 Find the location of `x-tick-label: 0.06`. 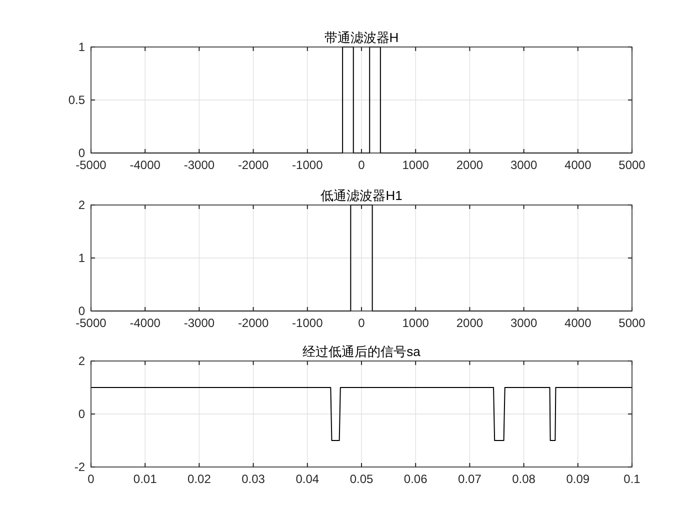

x-tick-label: 0.06 is located at coordinates (416, 479).